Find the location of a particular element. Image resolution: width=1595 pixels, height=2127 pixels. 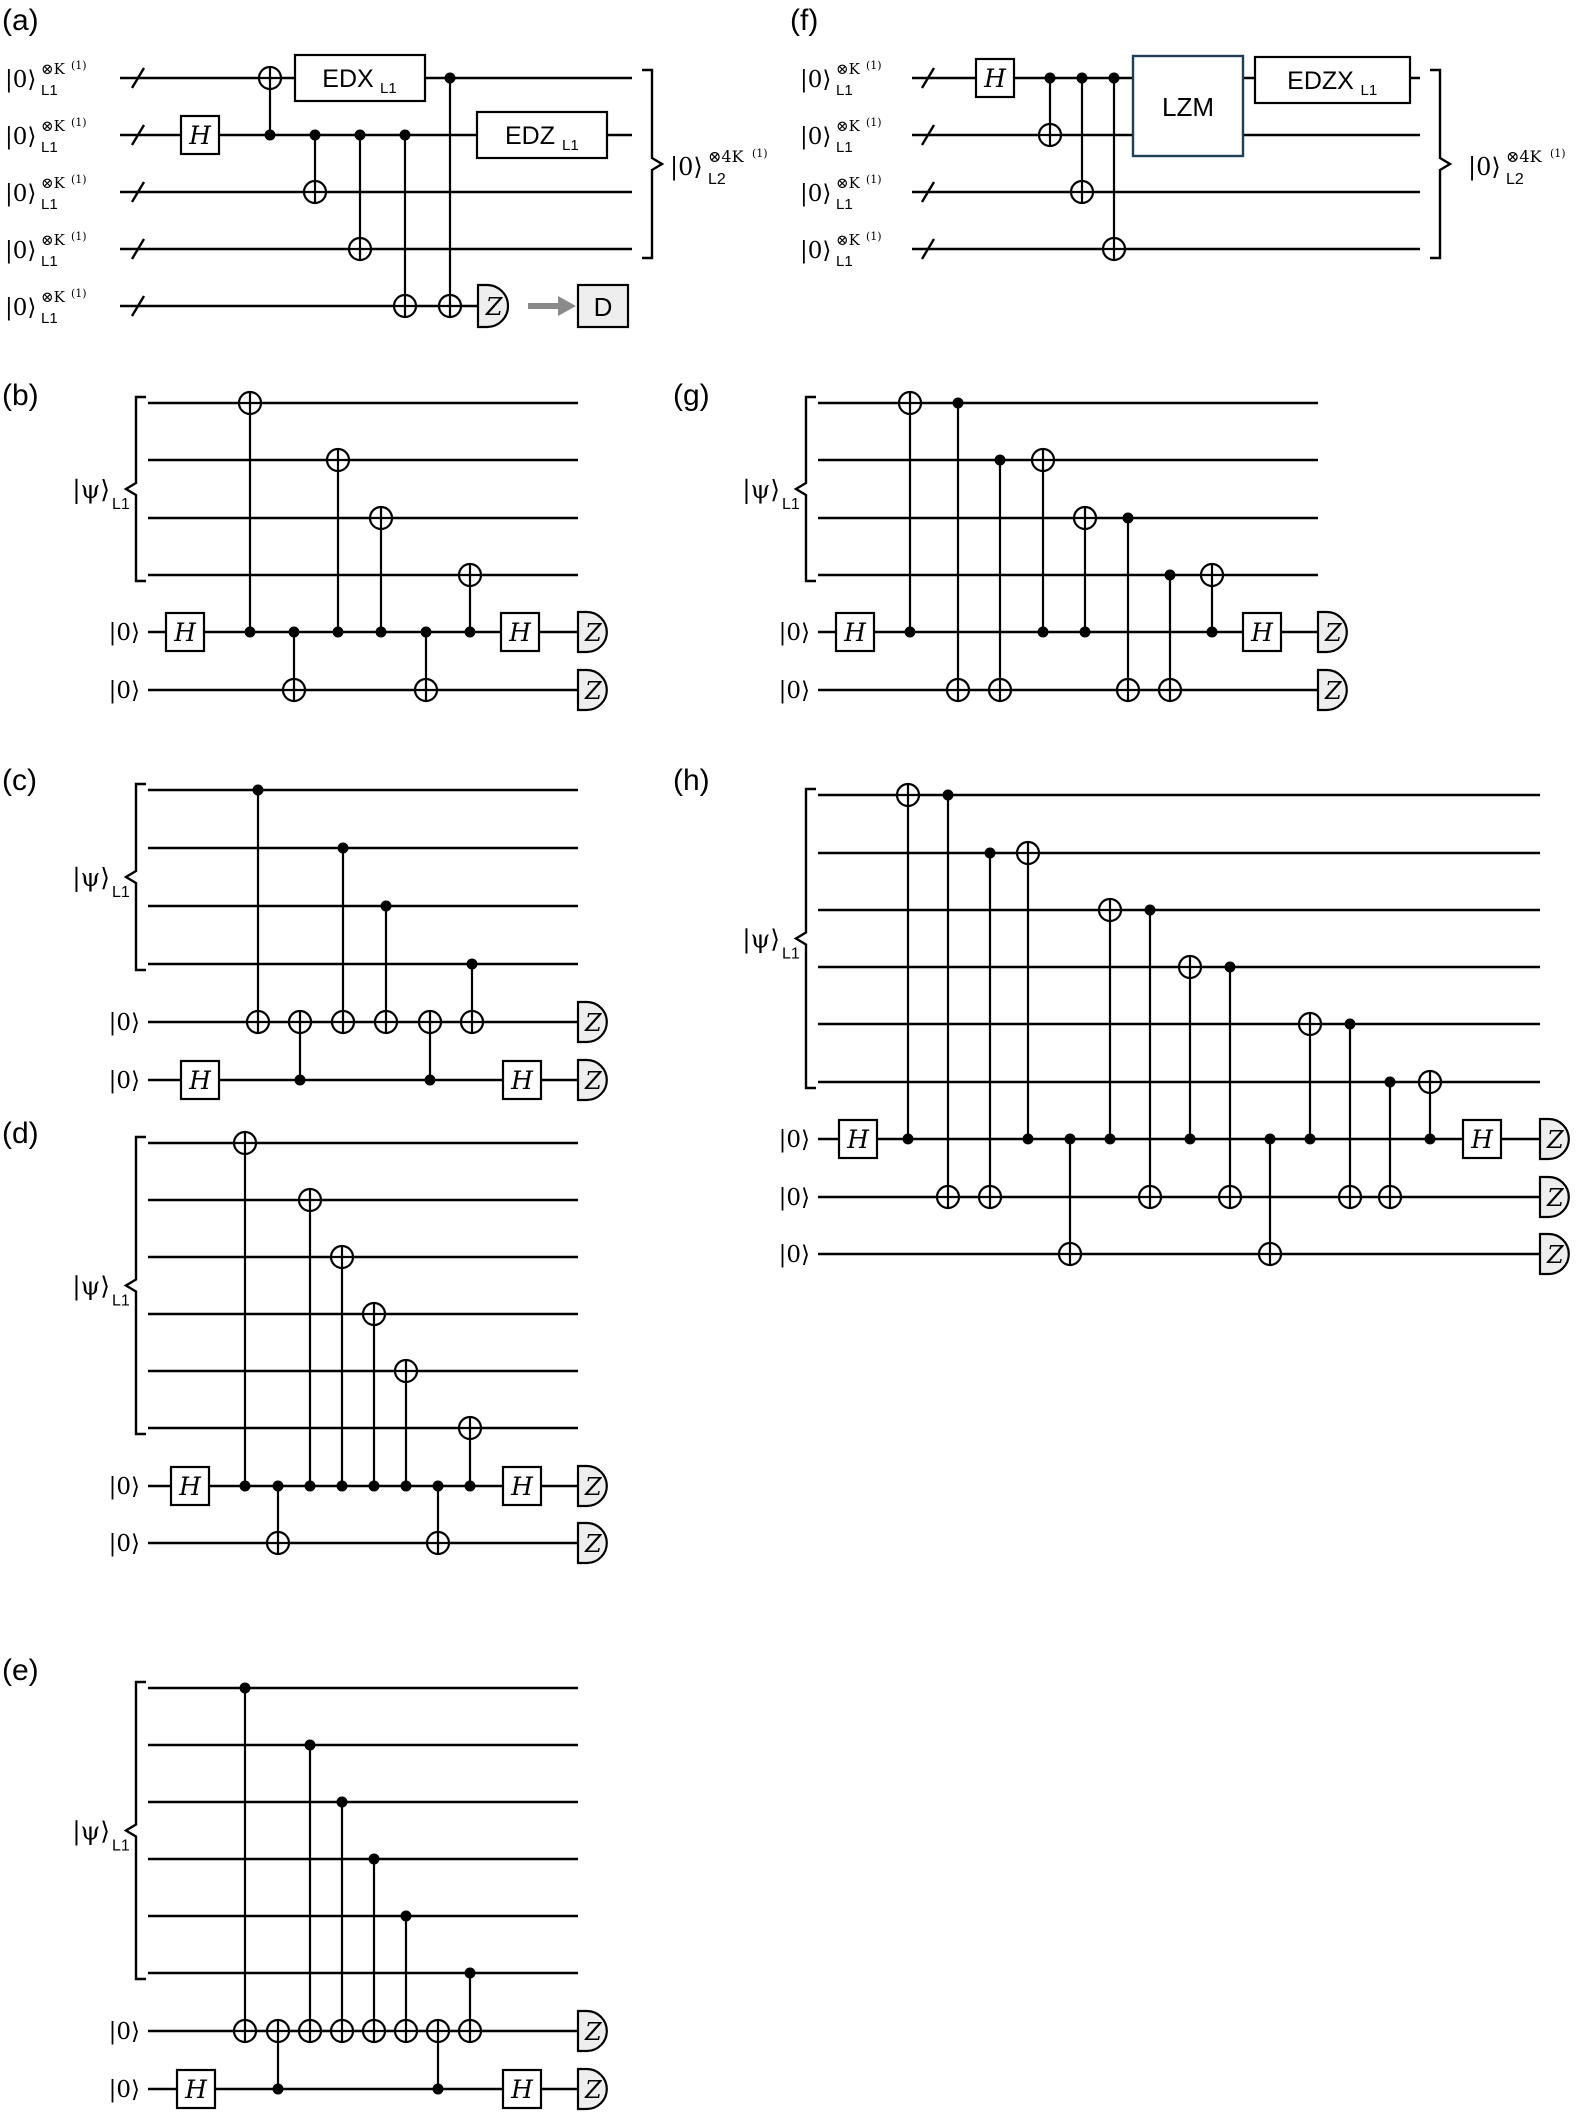

edx-gate: EDX L1 is located at coordinates (360, 78).